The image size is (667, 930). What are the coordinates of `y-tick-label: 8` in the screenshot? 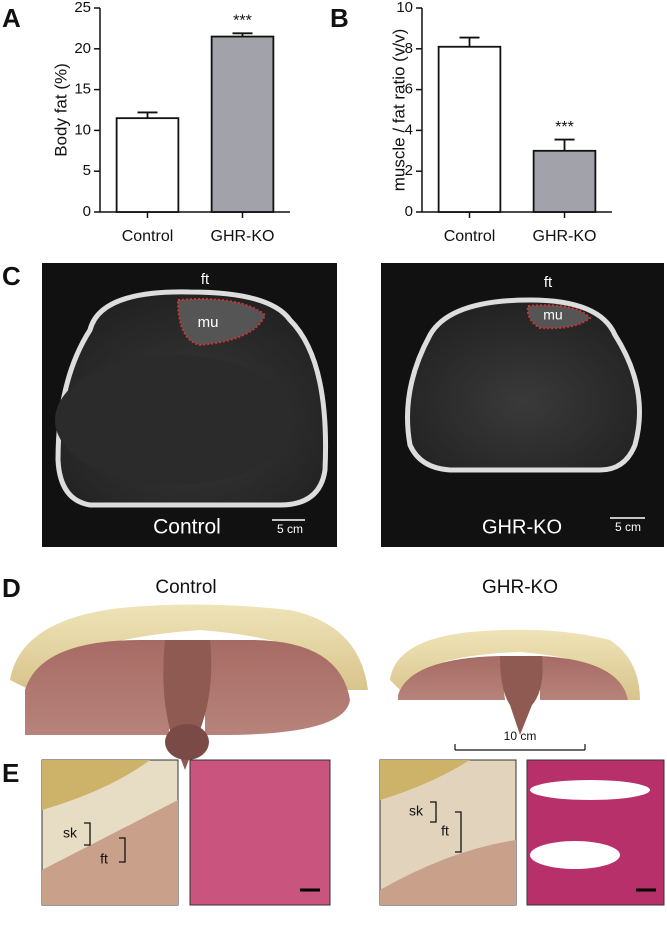 It's located at (409, 48).